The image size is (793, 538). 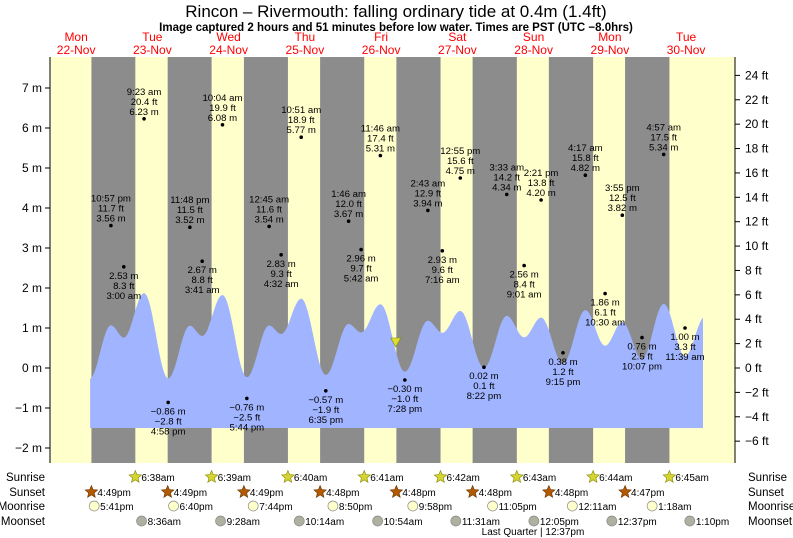 I want to click on y-tick-label-ft: −6 ft, so click(x=757, y=441).